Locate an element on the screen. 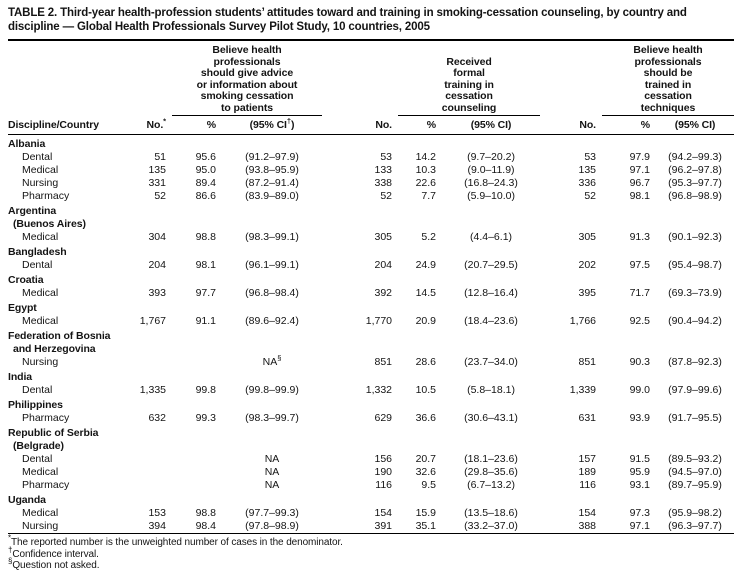 The height and width of the screenshot is (577, 742). percent-value: 99.0 is located at coordinates (640, 390).